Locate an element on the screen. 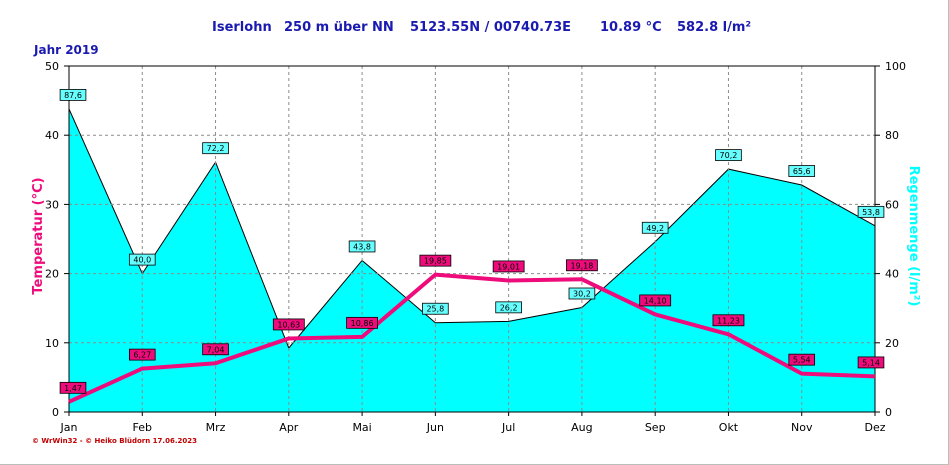 The image size is (949, 465). y-tick-label: 0 is located at coordinates (55, 412).